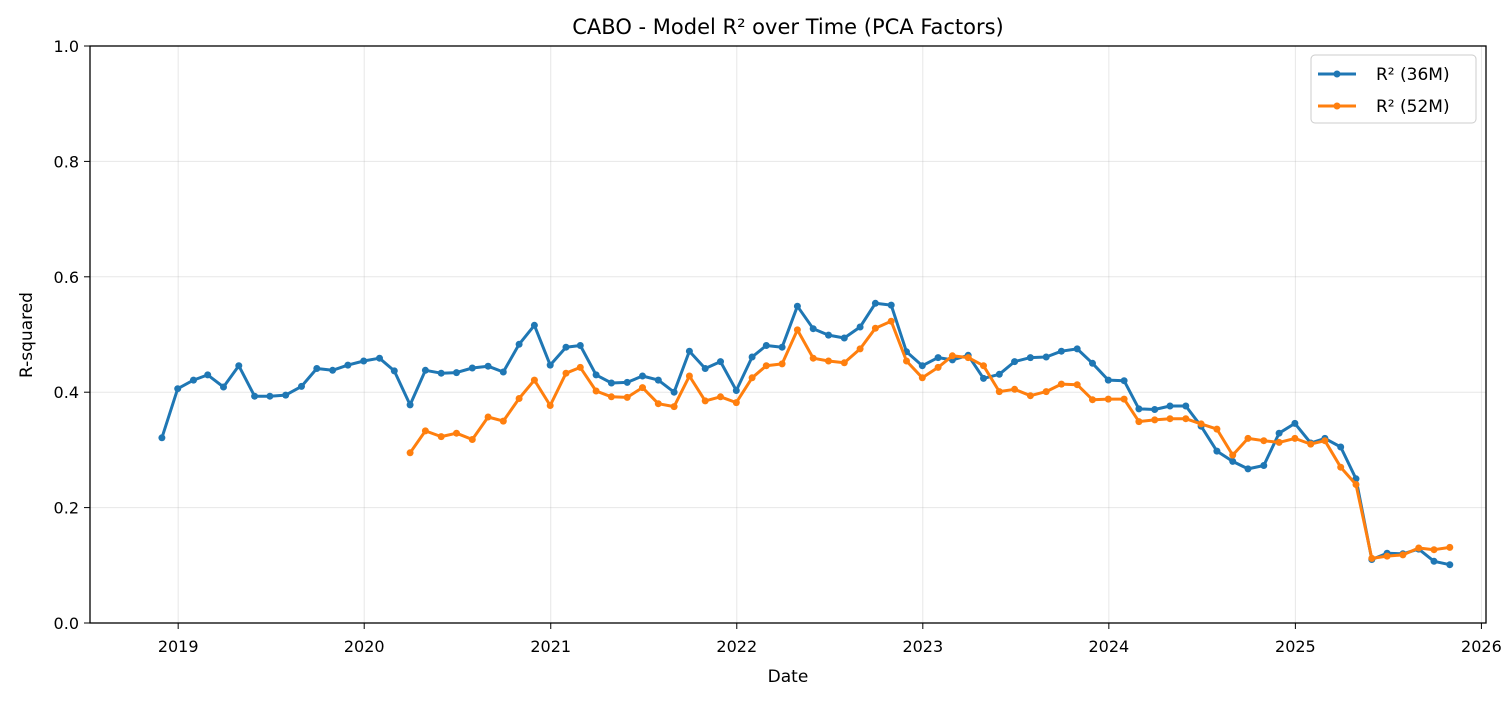  I want to click on y-tick-label: 0.4, so click(66, 392).